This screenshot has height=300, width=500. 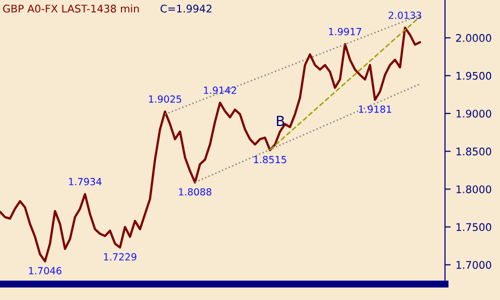 What do you see at coordinates (280, 121) in the screenshot?
I see `annotation: B` at bounding box center [280, 121].